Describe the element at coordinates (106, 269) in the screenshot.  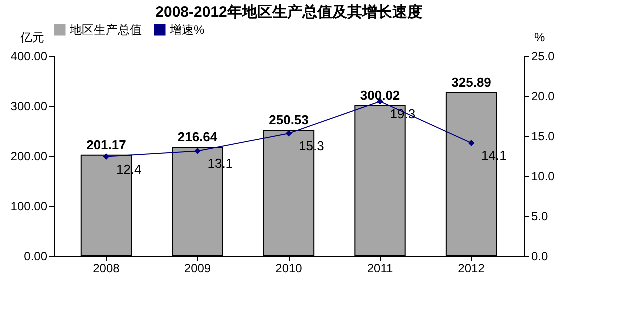
I see `x-tick-label: 2008` at that location.